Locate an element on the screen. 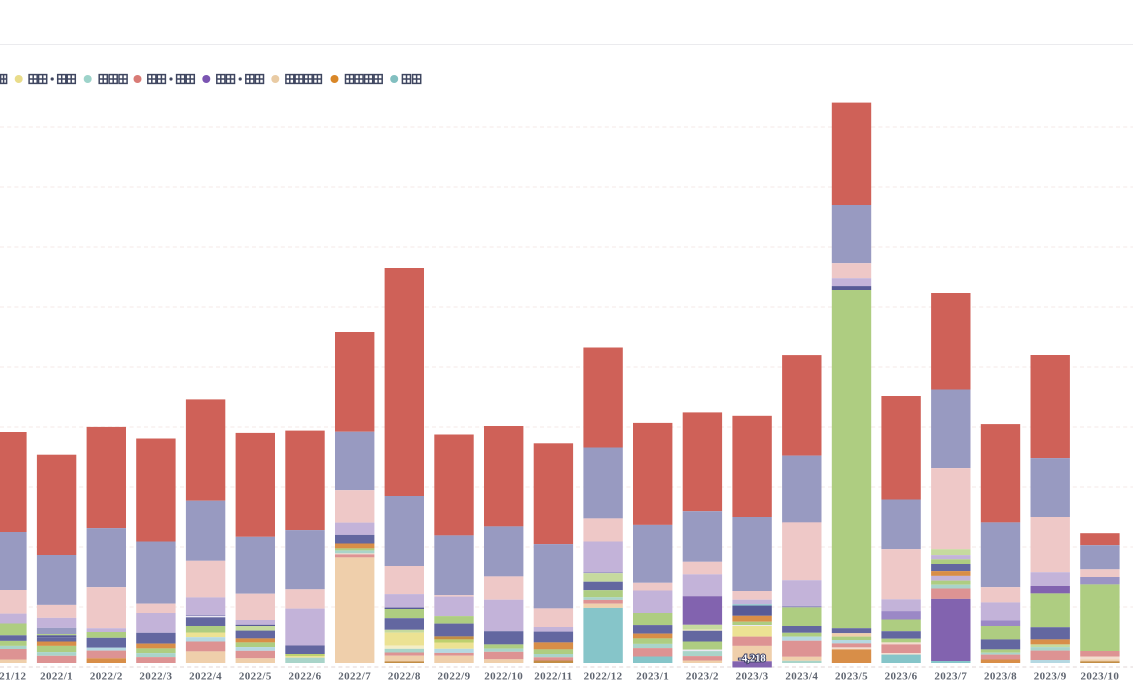 Image resolution: width=1133 pixels, height=684 pixels. svg-text: 2023/2 is located at coordinates (702, 677).